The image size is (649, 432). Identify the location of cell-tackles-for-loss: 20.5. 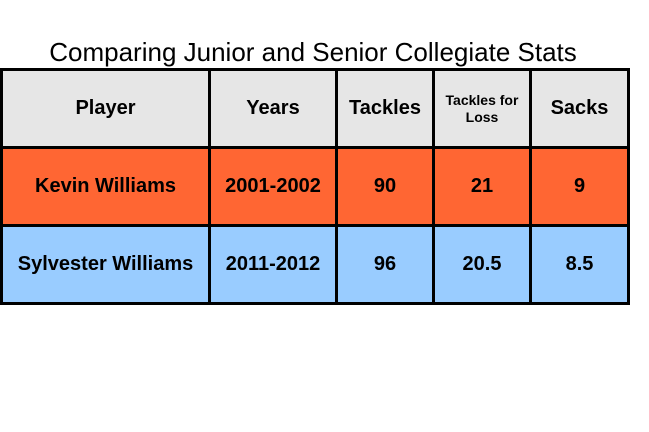
(482, 264).